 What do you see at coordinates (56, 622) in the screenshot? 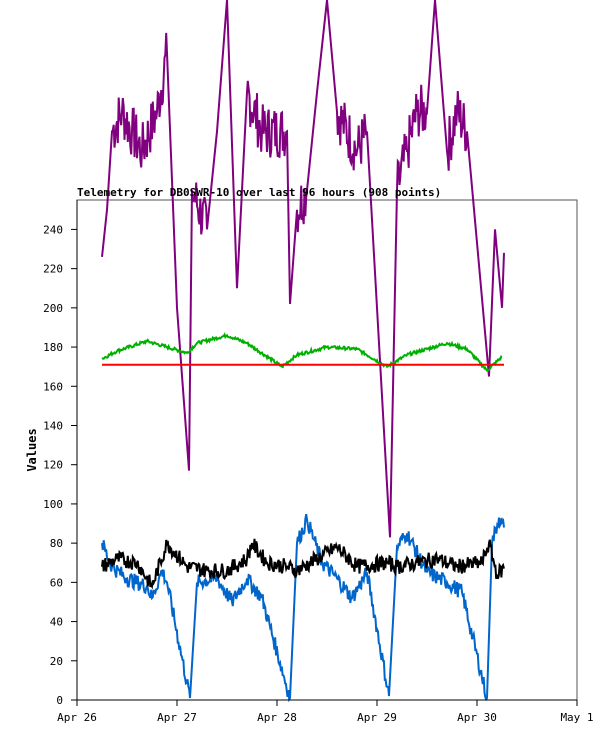
I see `y-tick-label: 40` at bounding box center [56, 622].